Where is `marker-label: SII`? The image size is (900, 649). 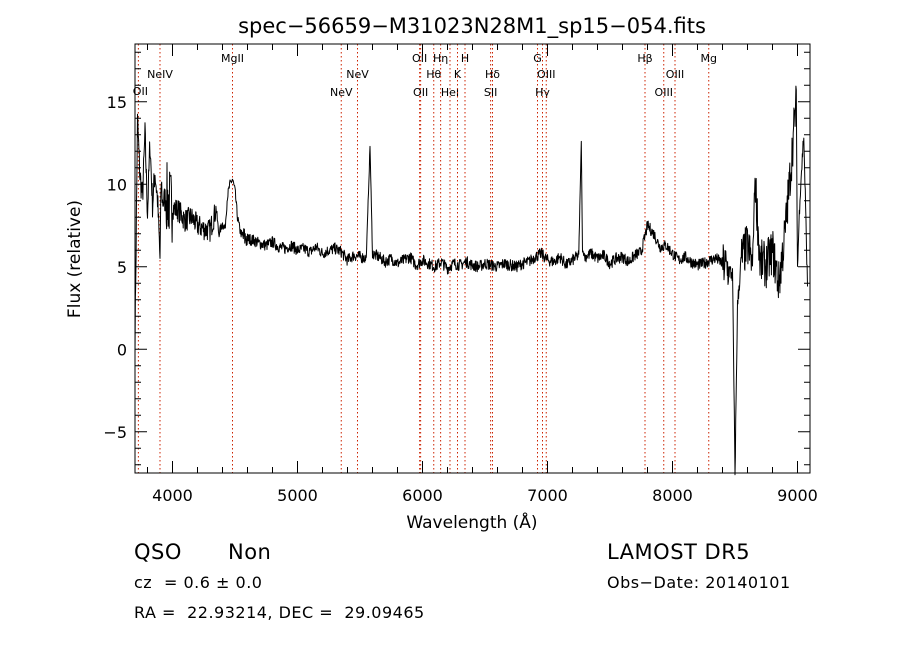
marker-label: SII is located at coordinates (490, 92).